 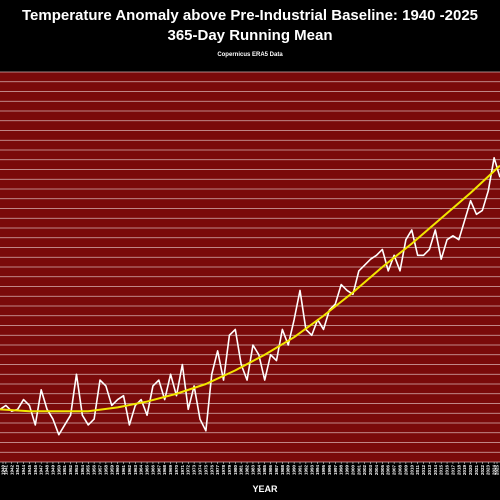 I want to click on x-tick-label: 1982, so click(x=247, y=470).